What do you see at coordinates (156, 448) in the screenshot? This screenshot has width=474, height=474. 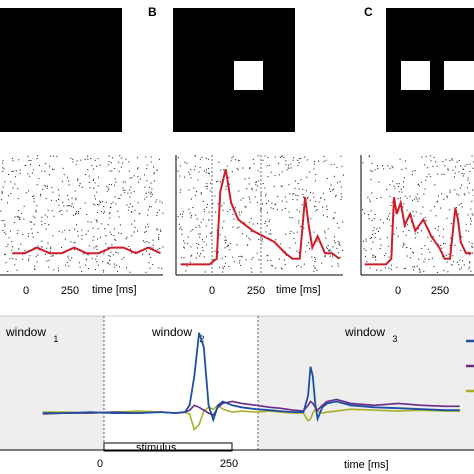 I see `stimulus-label: stimulus` at bounding box center [156, 448].